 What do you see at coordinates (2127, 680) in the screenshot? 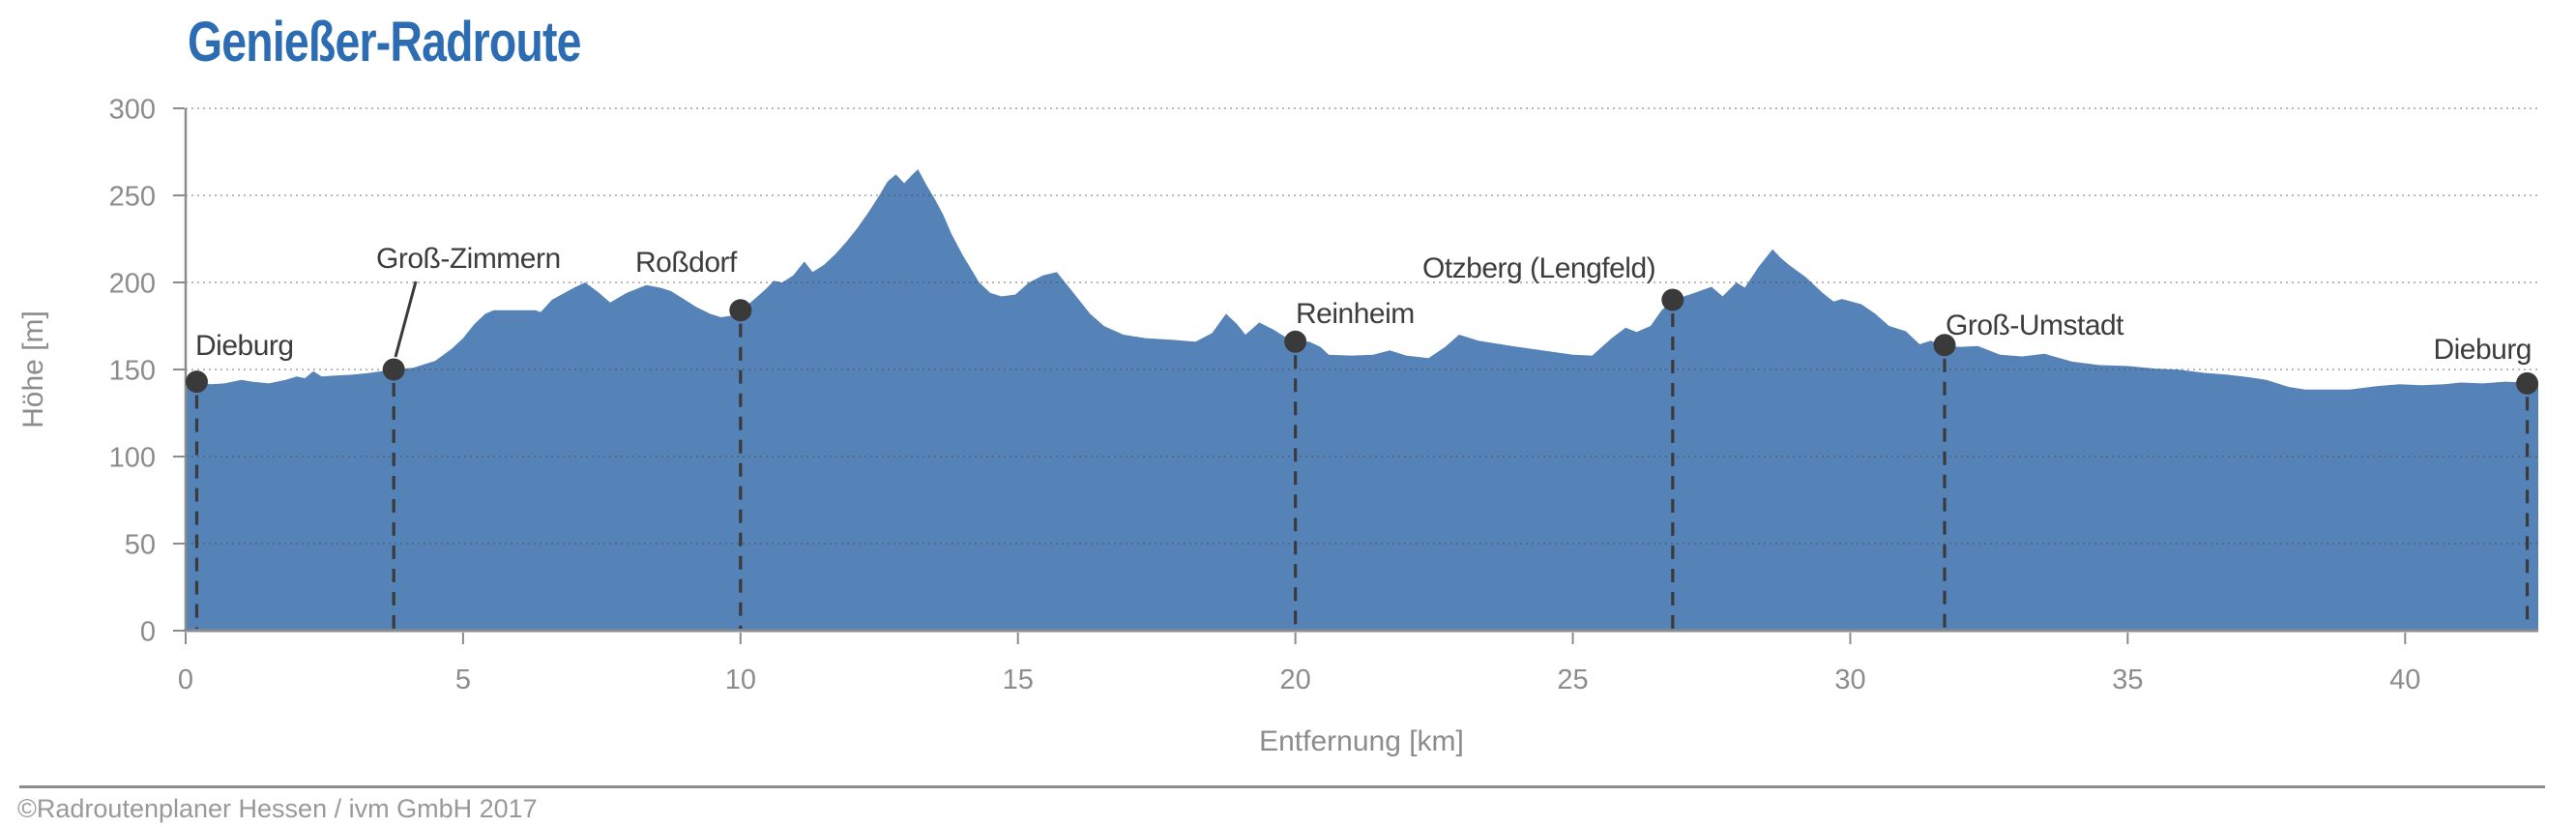
I see `x-tick-label-35: 35` at bounding box center [2127, 680].